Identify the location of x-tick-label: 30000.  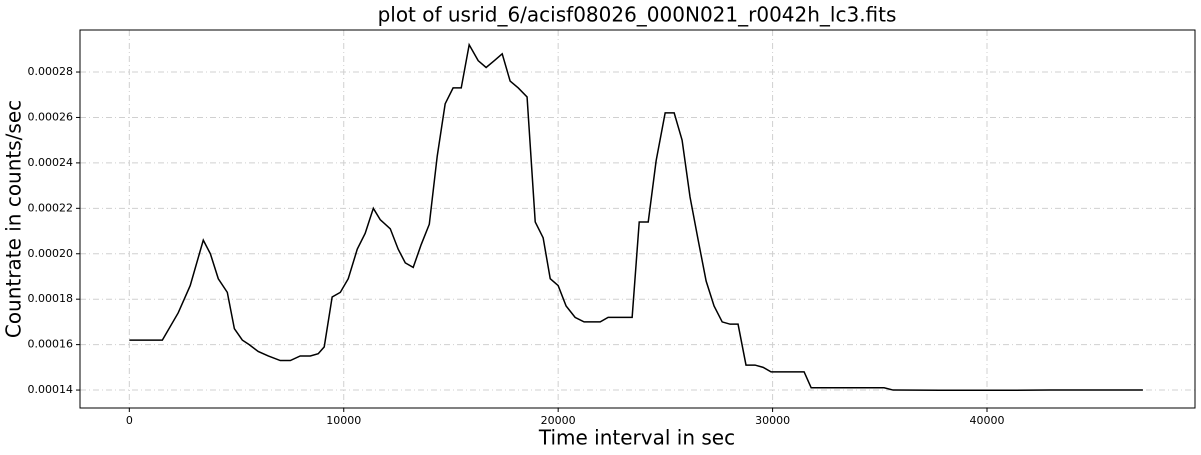
(772, 420).